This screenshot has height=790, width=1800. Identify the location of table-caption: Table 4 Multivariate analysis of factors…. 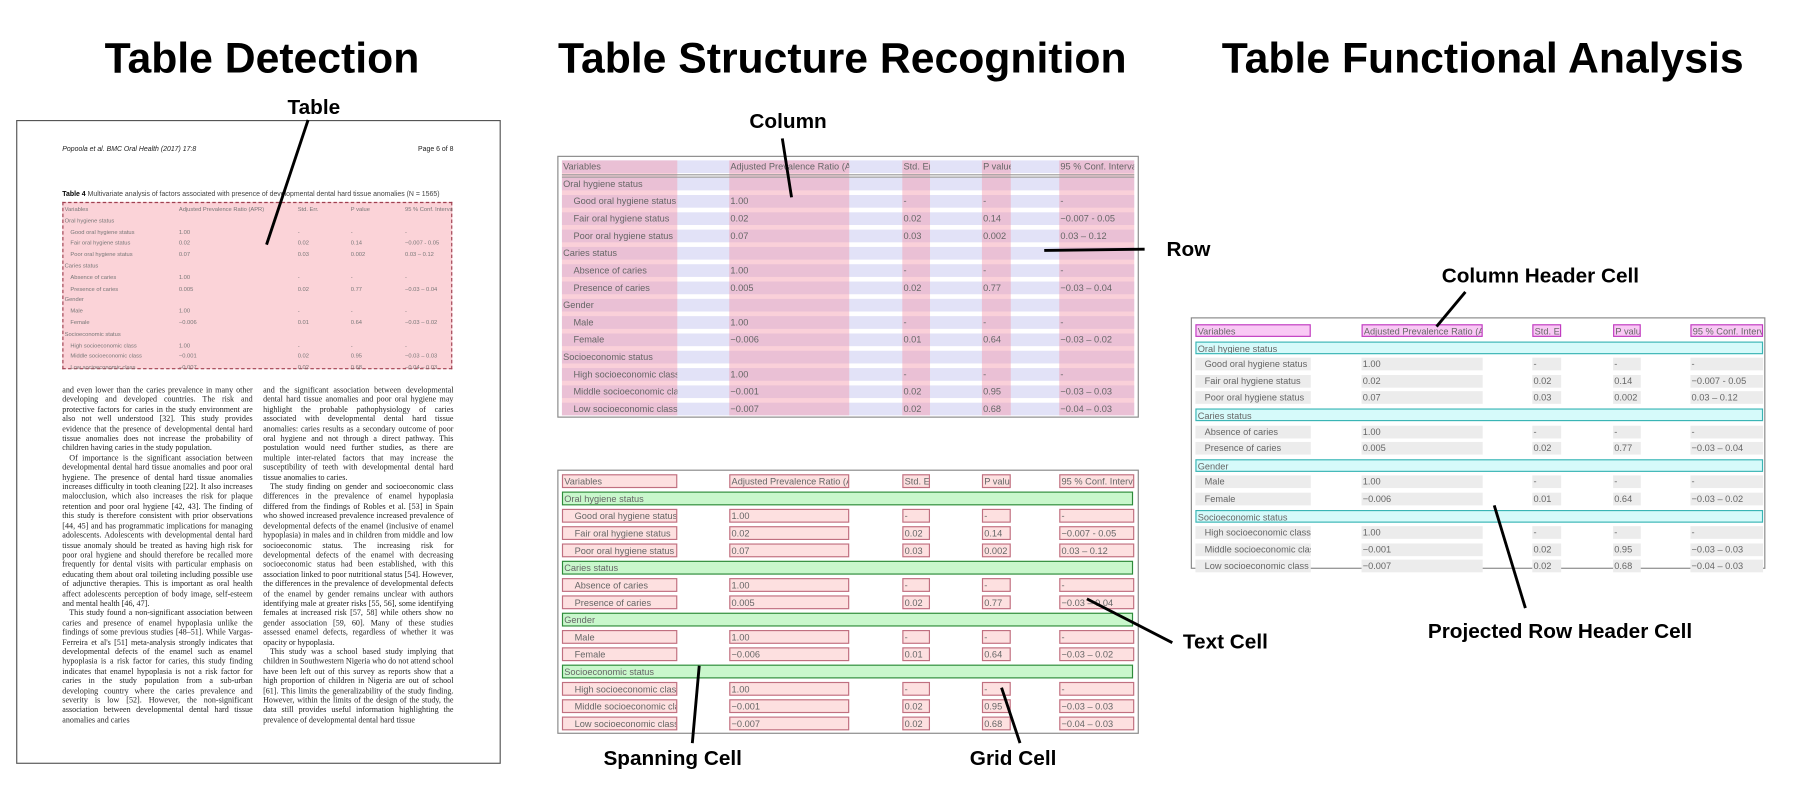
(250, 195).